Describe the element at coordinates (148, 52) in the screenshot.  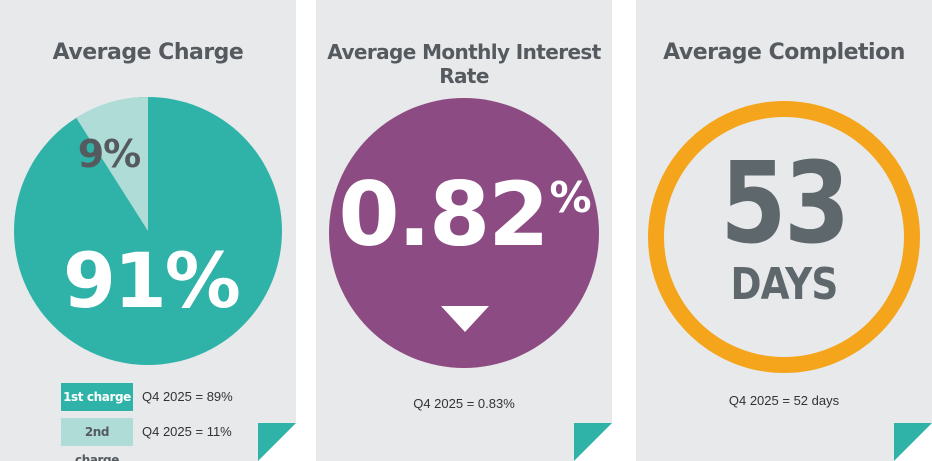
I see `card-title: Average Charge` at that location.